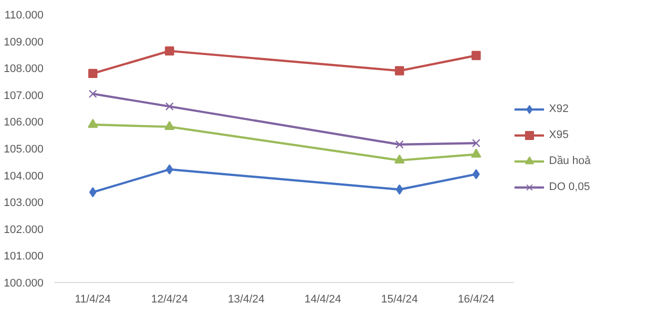 The image size is (650, 325). Describe the element at coordinates (24, 69) in the screenshot. I see `y-tick-label: 108.000` at that location.